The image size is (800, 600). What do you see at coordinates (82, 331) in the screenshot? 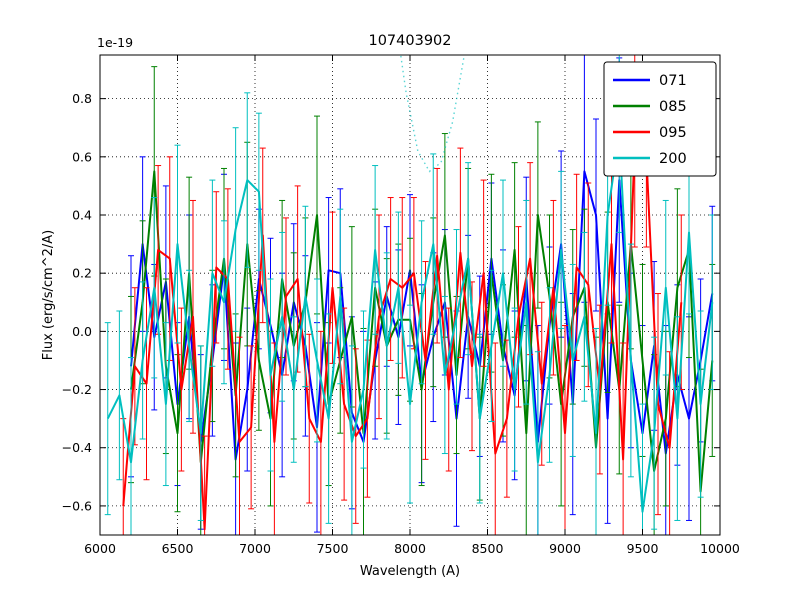
I see `y-tick-label: 0.0` at bounding box center [82, 331].